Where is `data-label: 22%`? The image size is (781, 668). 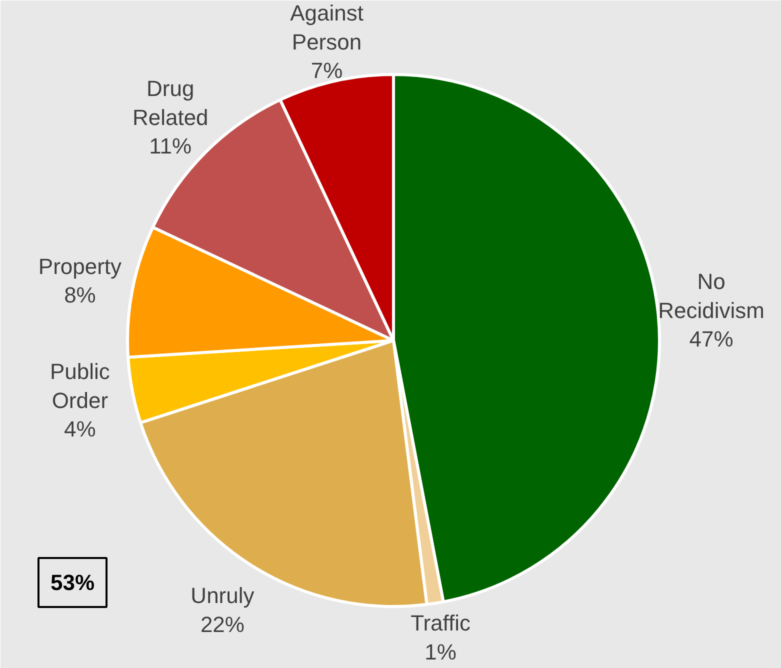
data-label: 22% is located at coordinates (222, 624).